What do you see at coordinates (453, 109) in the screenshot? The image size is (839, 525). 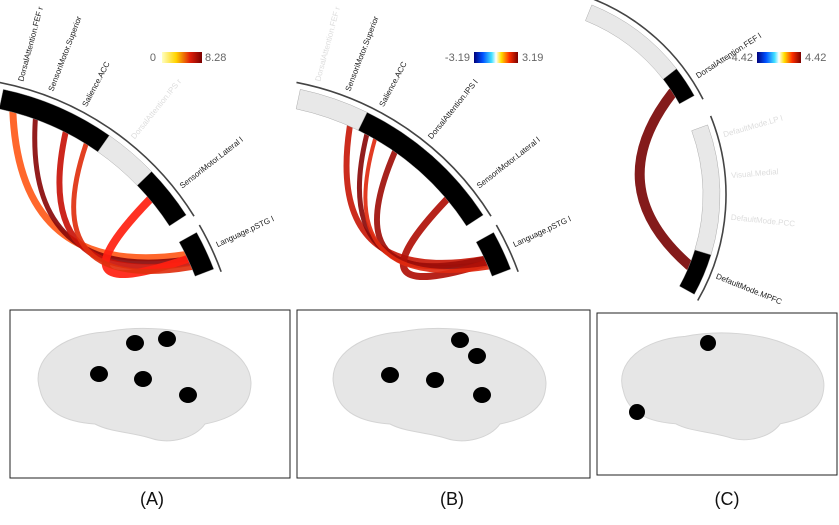 I see `region-label: DorsalAttention.IPS l` at bounding box center [453, 109].